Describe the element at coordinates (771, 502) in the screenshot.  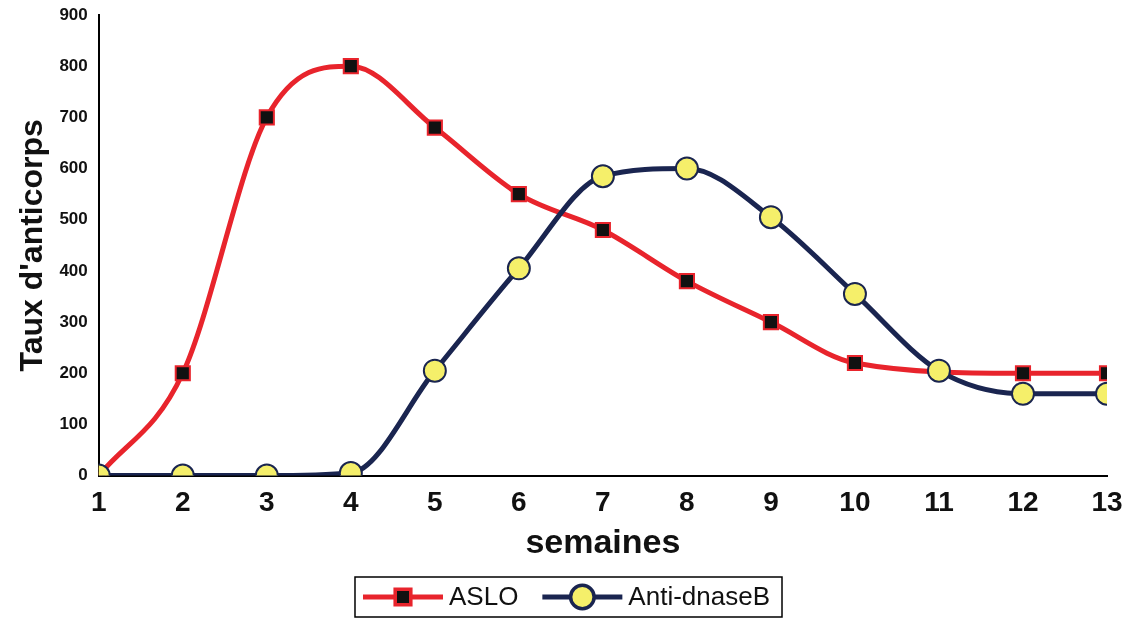
I see `x-tick-label: 9` at that location.